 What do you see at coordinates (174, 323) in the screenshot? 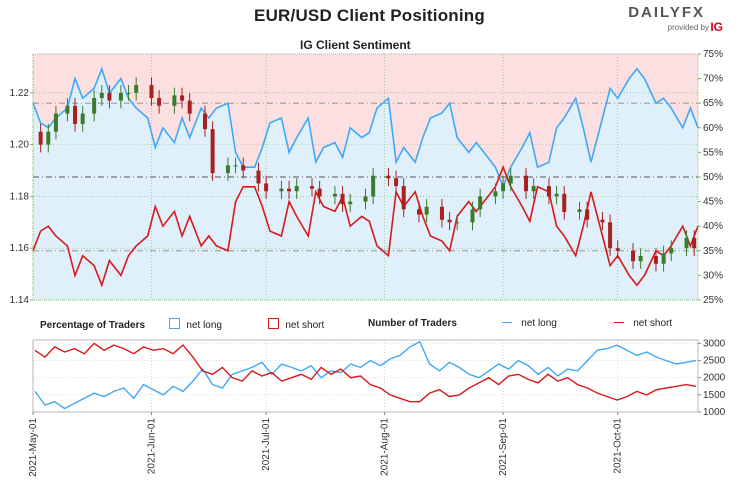
I see `legend-pct-long-swatch` at bounding box center [174, 323].